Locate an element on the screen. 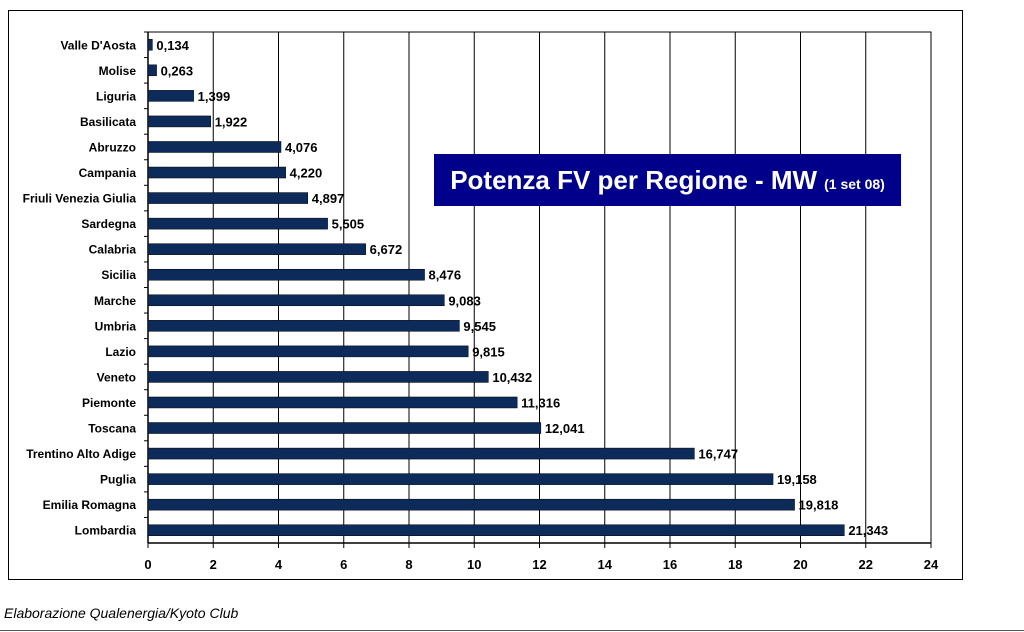  category-label: Veneto is located at coordinates (116, 377).